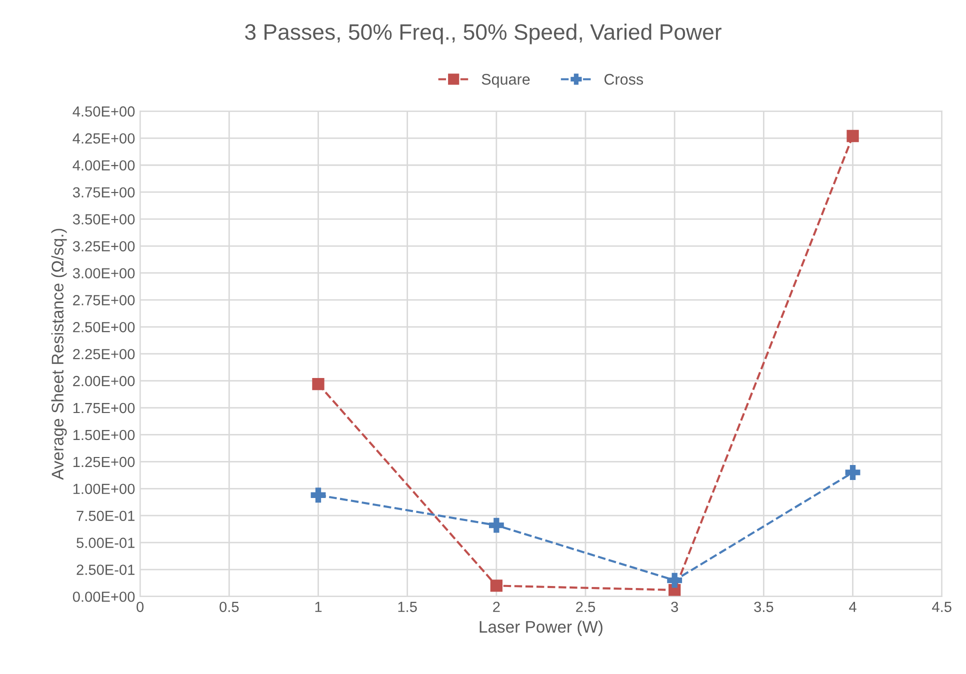  What do you see at coordinates (104, 381) in the screenshot?
I see `y-tick-label: 2.00E+00` at bounding box center [104, 381].